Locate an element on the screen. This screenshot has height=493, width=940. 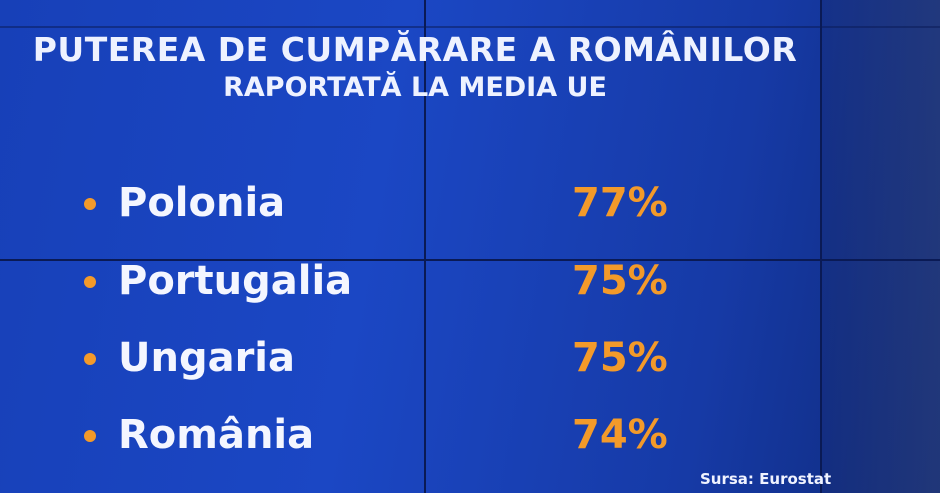
source: Sursa: Eurostat is located at coordinates (766, 479).